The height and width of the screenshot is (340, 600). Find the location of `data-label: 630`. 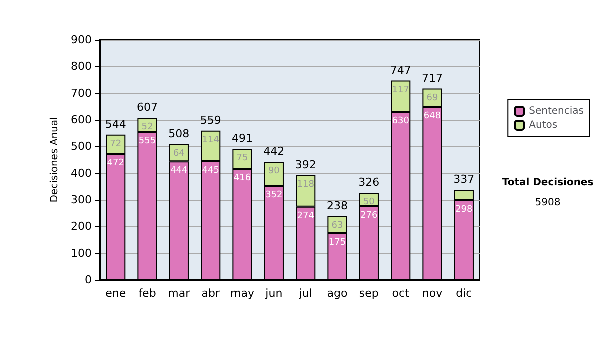

data-label: 630 is located at coordinates (401, 121).